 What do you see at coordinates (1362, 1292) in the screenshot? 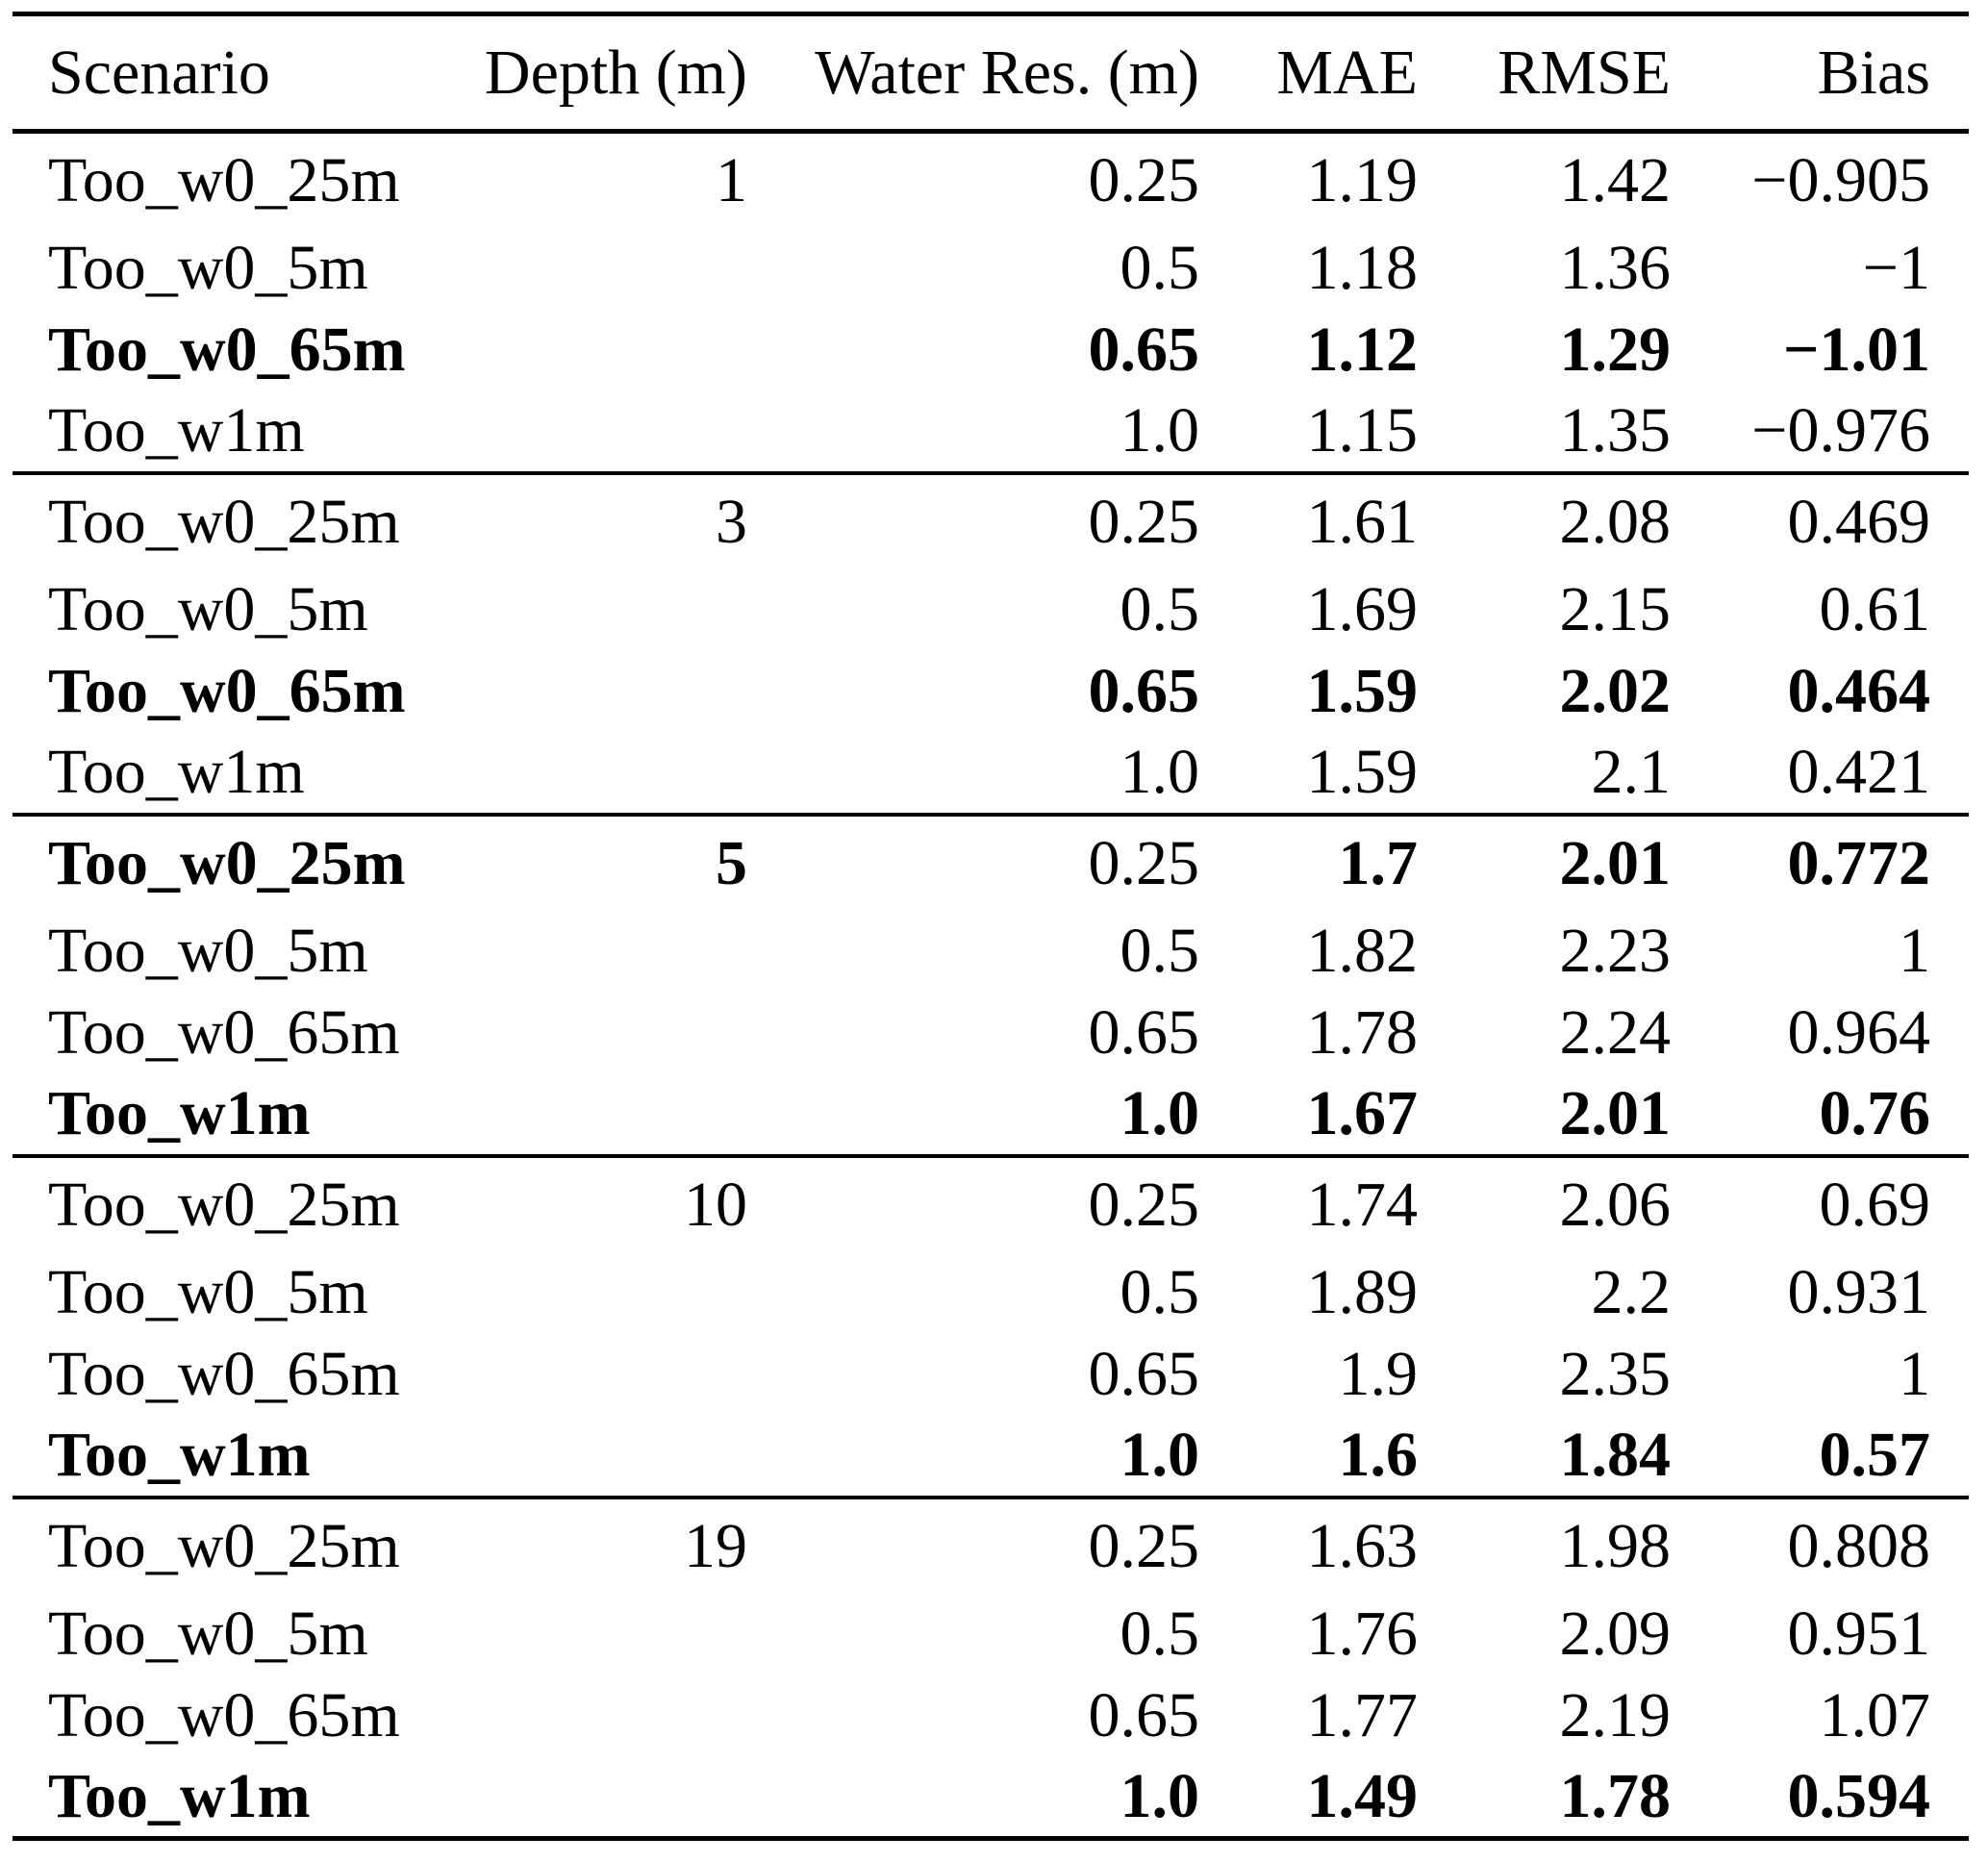
I see `mae-cell: 1.89` at bounding box center [1362, 1292].